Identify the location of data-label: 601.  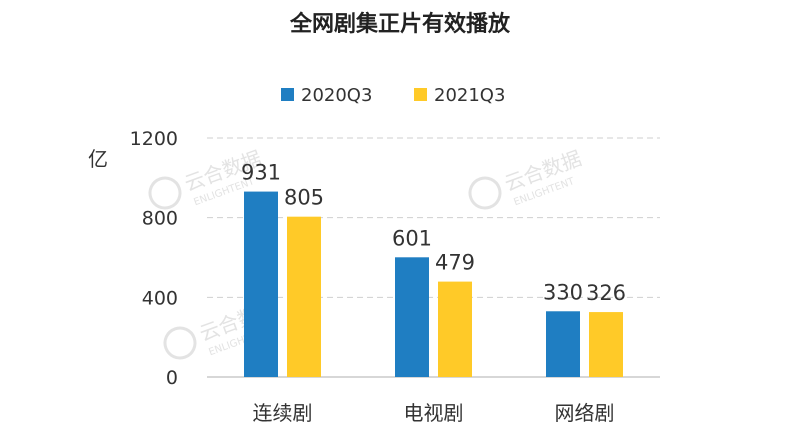
(412, 238).